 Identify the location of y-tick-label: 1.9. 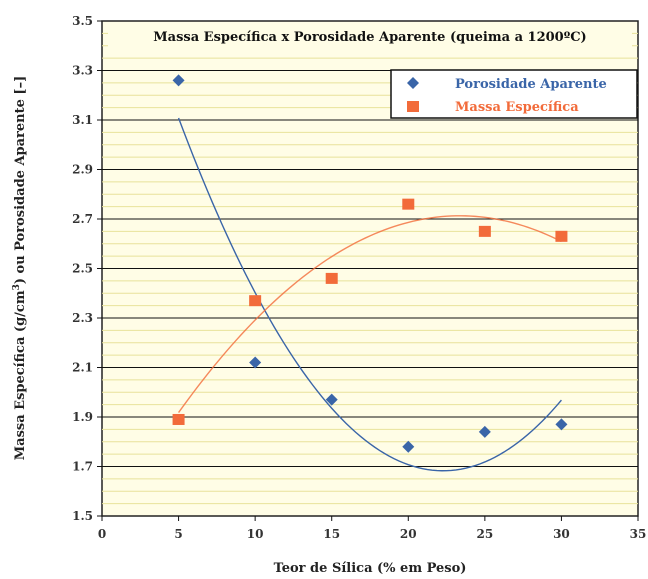
(82, 417).